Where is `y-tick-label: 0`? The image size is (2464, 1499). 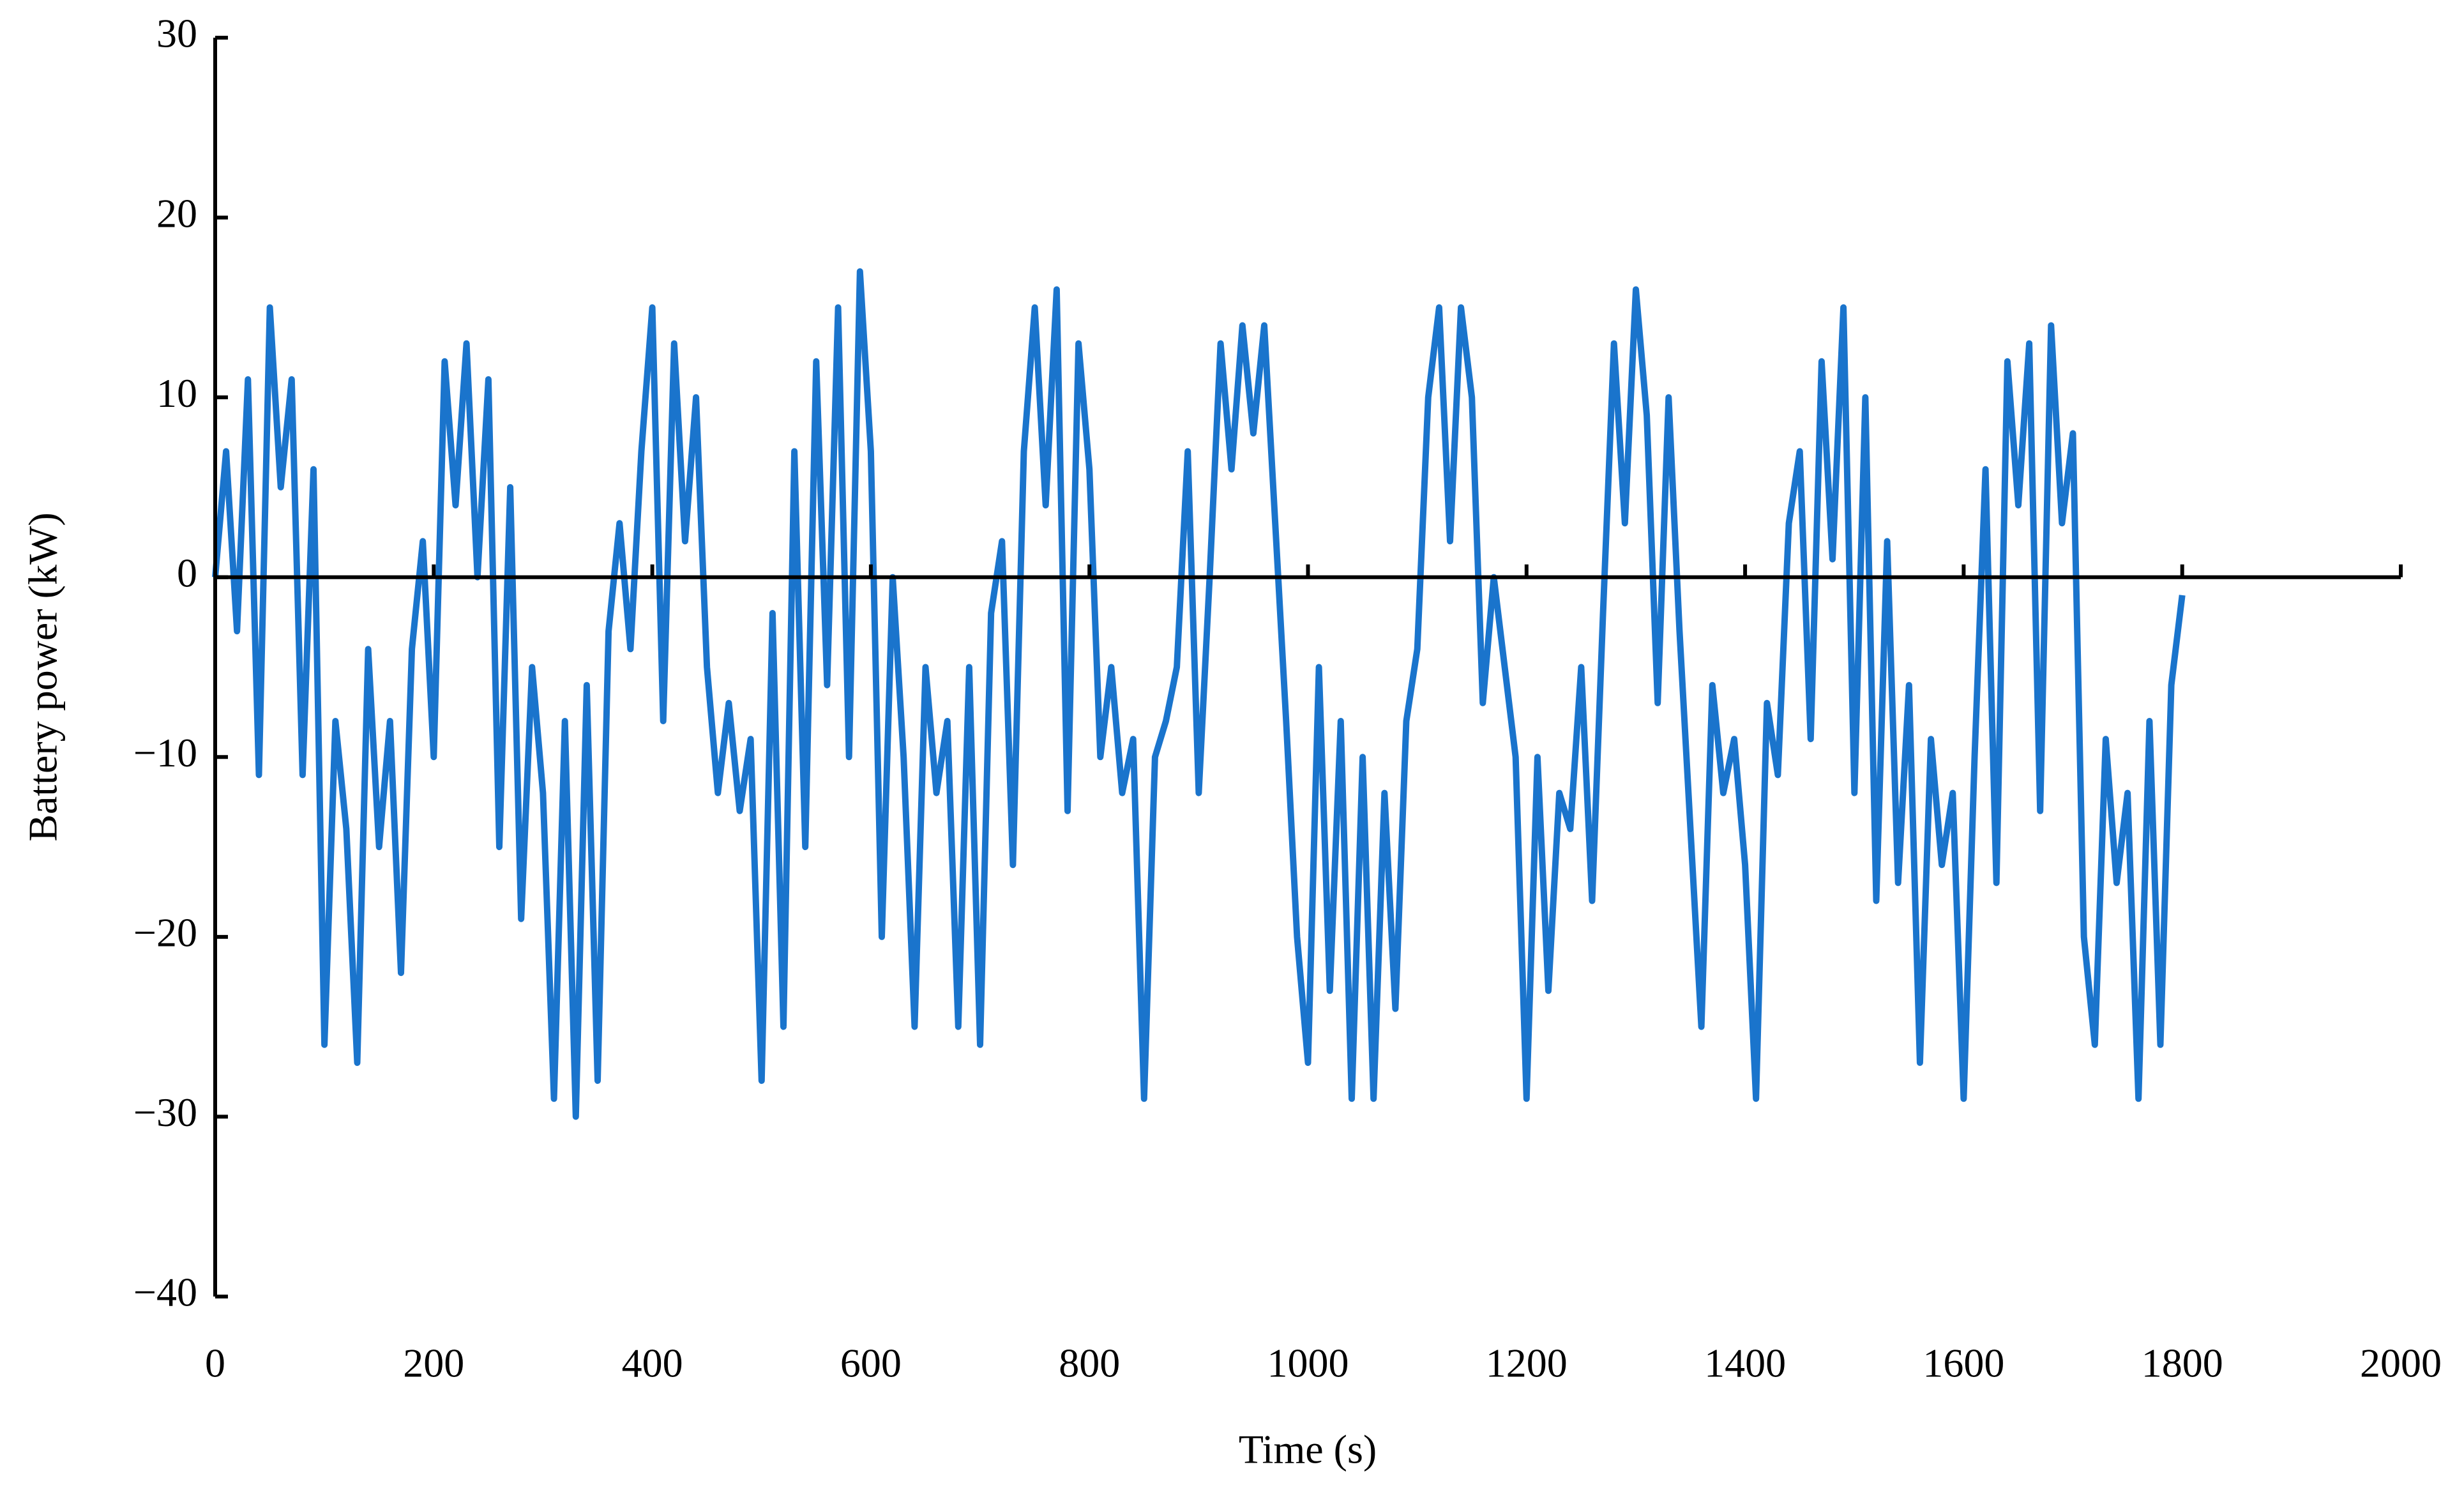
y-tick-label: 0 is located at coordinates (187, 572).